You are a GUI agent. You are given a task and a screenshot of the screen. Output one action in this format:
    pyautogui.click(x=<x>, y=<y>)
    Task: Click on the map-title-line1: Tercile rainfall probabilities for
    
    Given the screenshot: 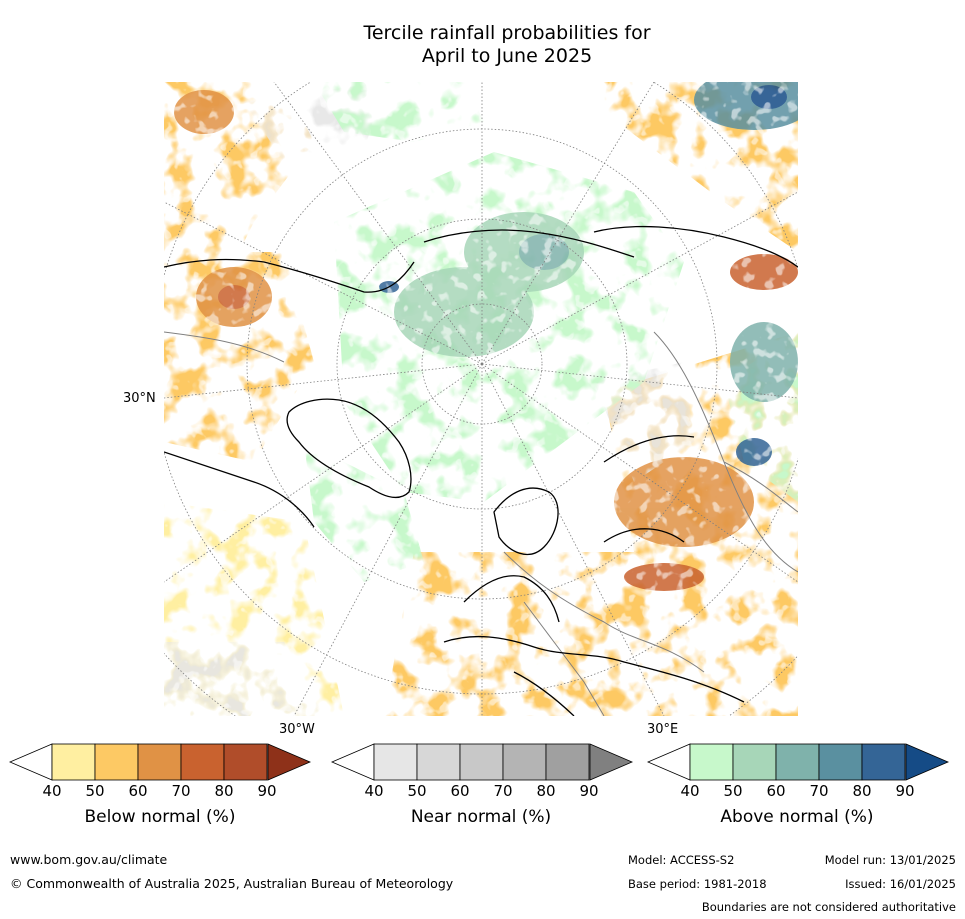 What is the action you would take?
    pyautogui.click(x=507, y=33)
    